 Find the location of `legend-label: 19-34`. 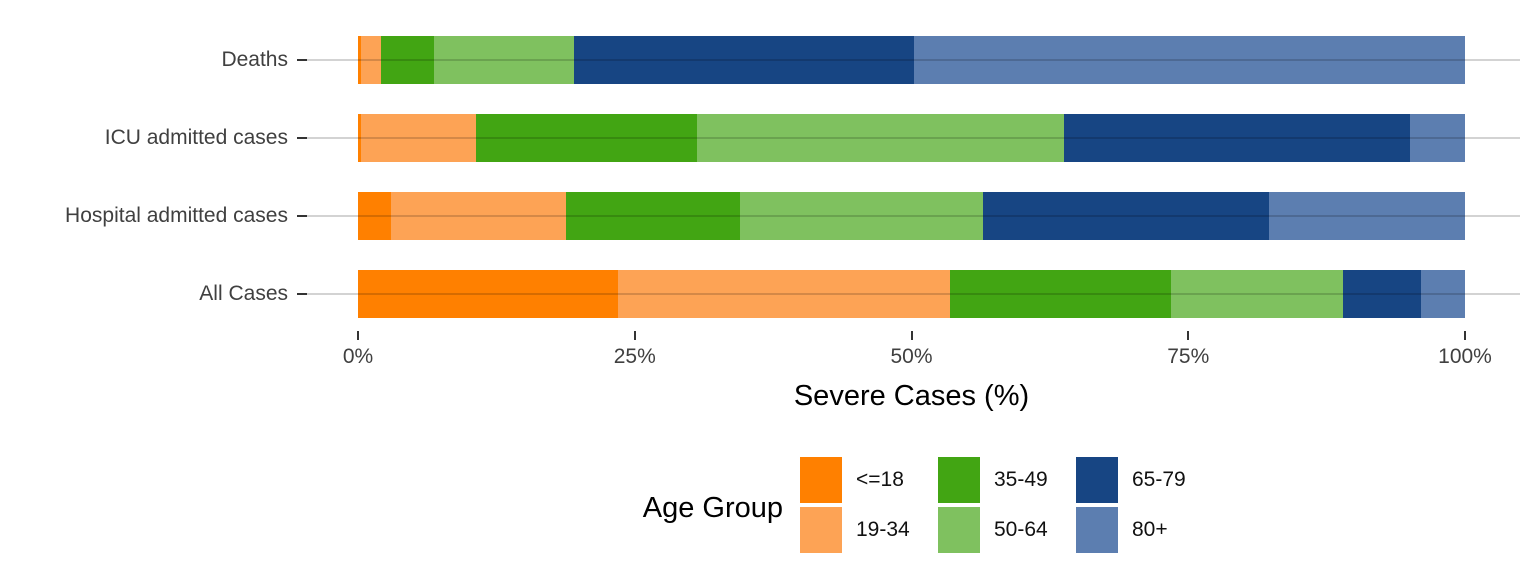

legend-label: 19-34 is located at coordinates (883, 529).